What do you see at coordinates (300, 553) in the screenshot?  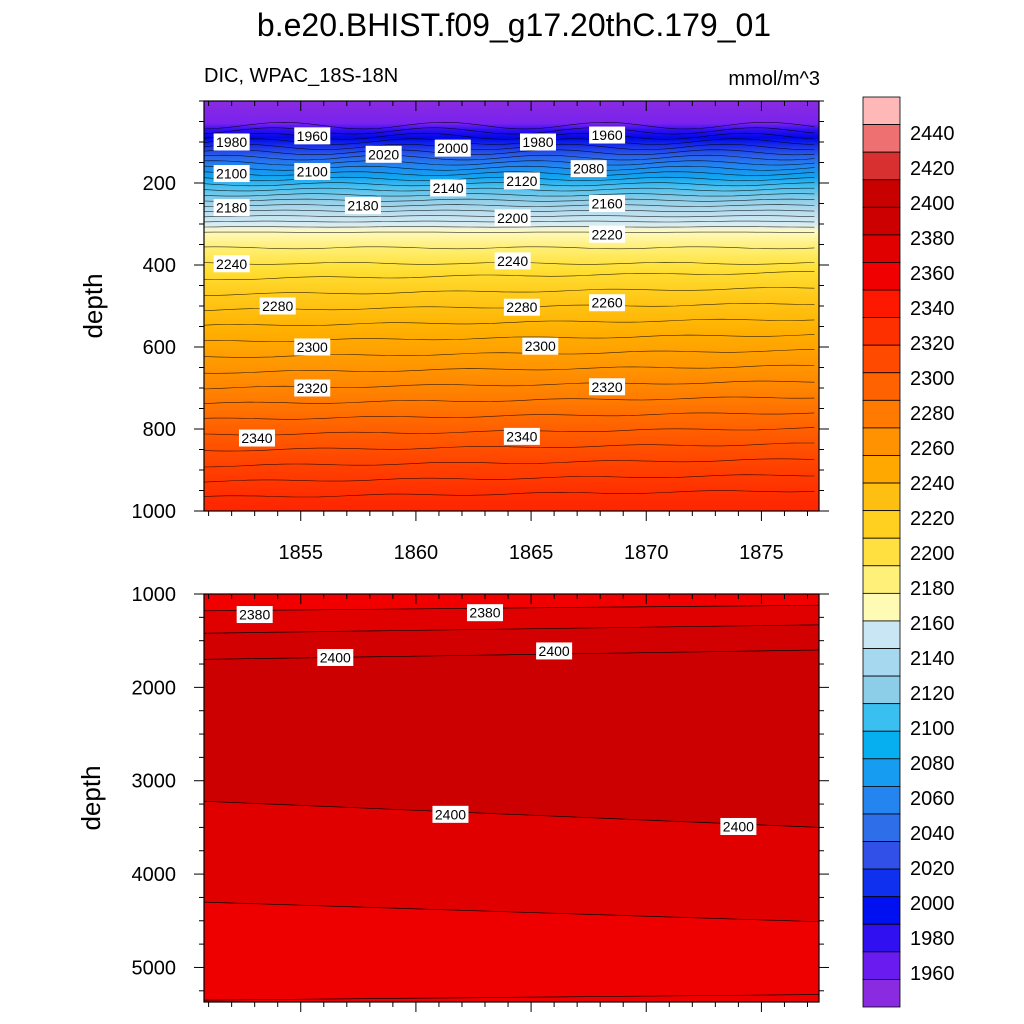 I see `x-tick-label: 1855` at bounding box center [300, 553].